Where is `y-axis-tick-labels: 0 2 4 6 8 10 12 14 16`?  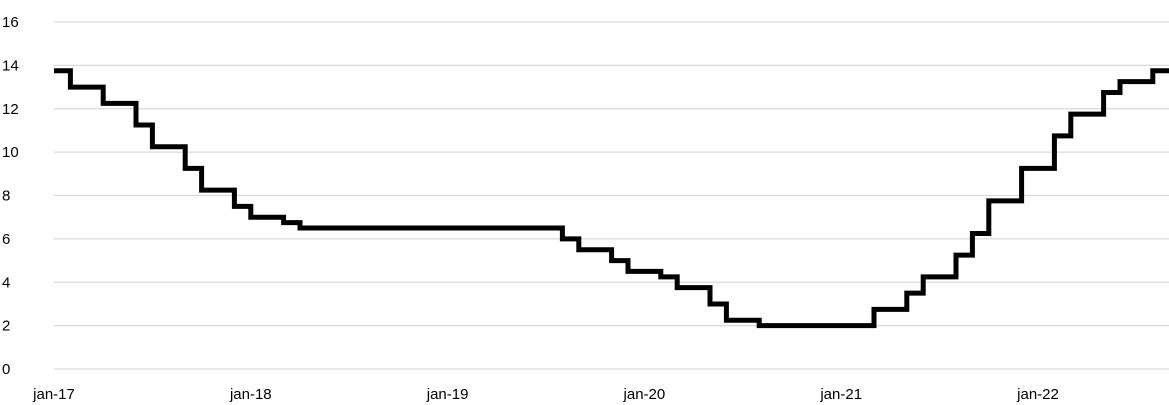 y-axis-tick-labels: 0 2 4 6 8 10 12 14 16 is located at coordinates (10, 196).